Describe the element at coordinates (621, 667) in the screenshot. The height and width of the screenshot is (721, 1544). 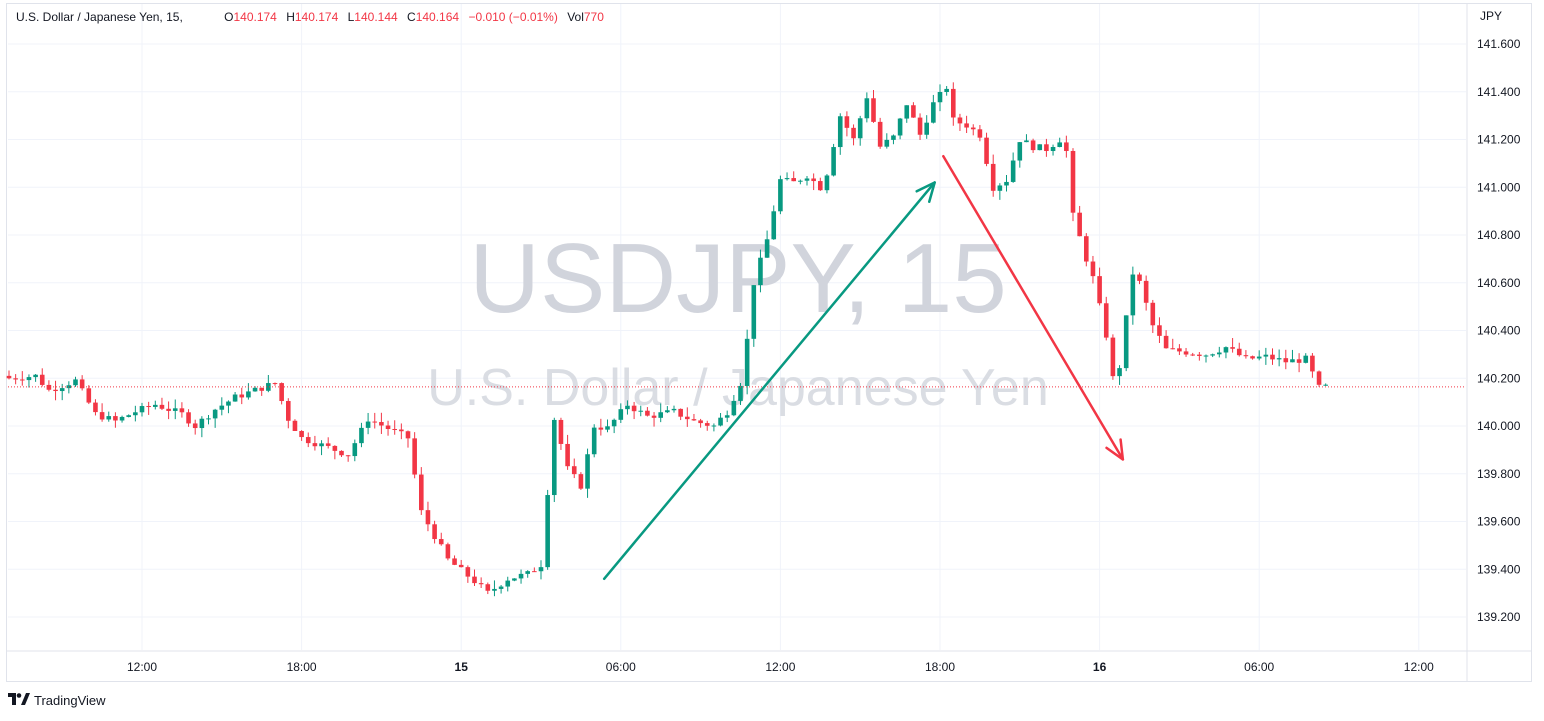
I see `x-tick-label: 06:00` at that location.